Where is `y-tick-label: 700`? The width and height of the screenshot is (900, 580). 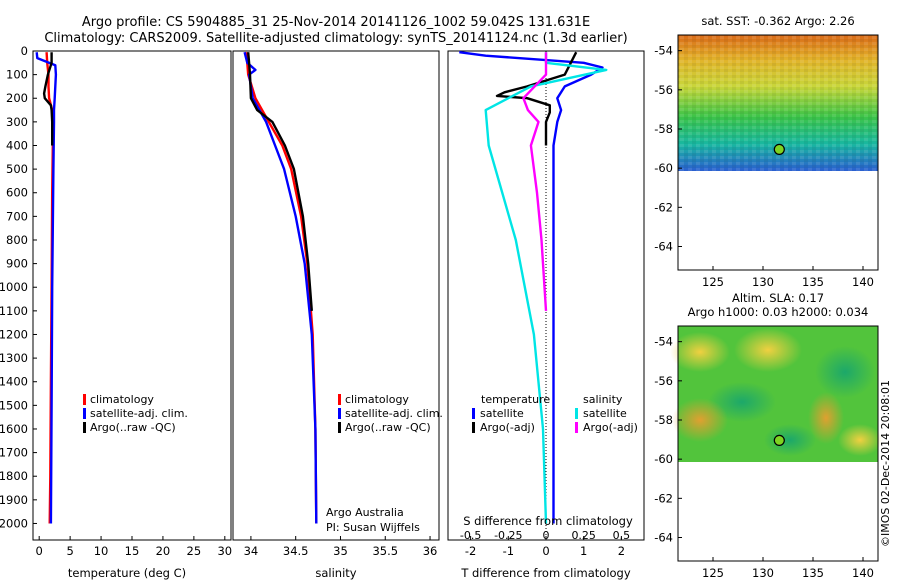 y-tick-label: 700 is located at coordinates (17, 216).